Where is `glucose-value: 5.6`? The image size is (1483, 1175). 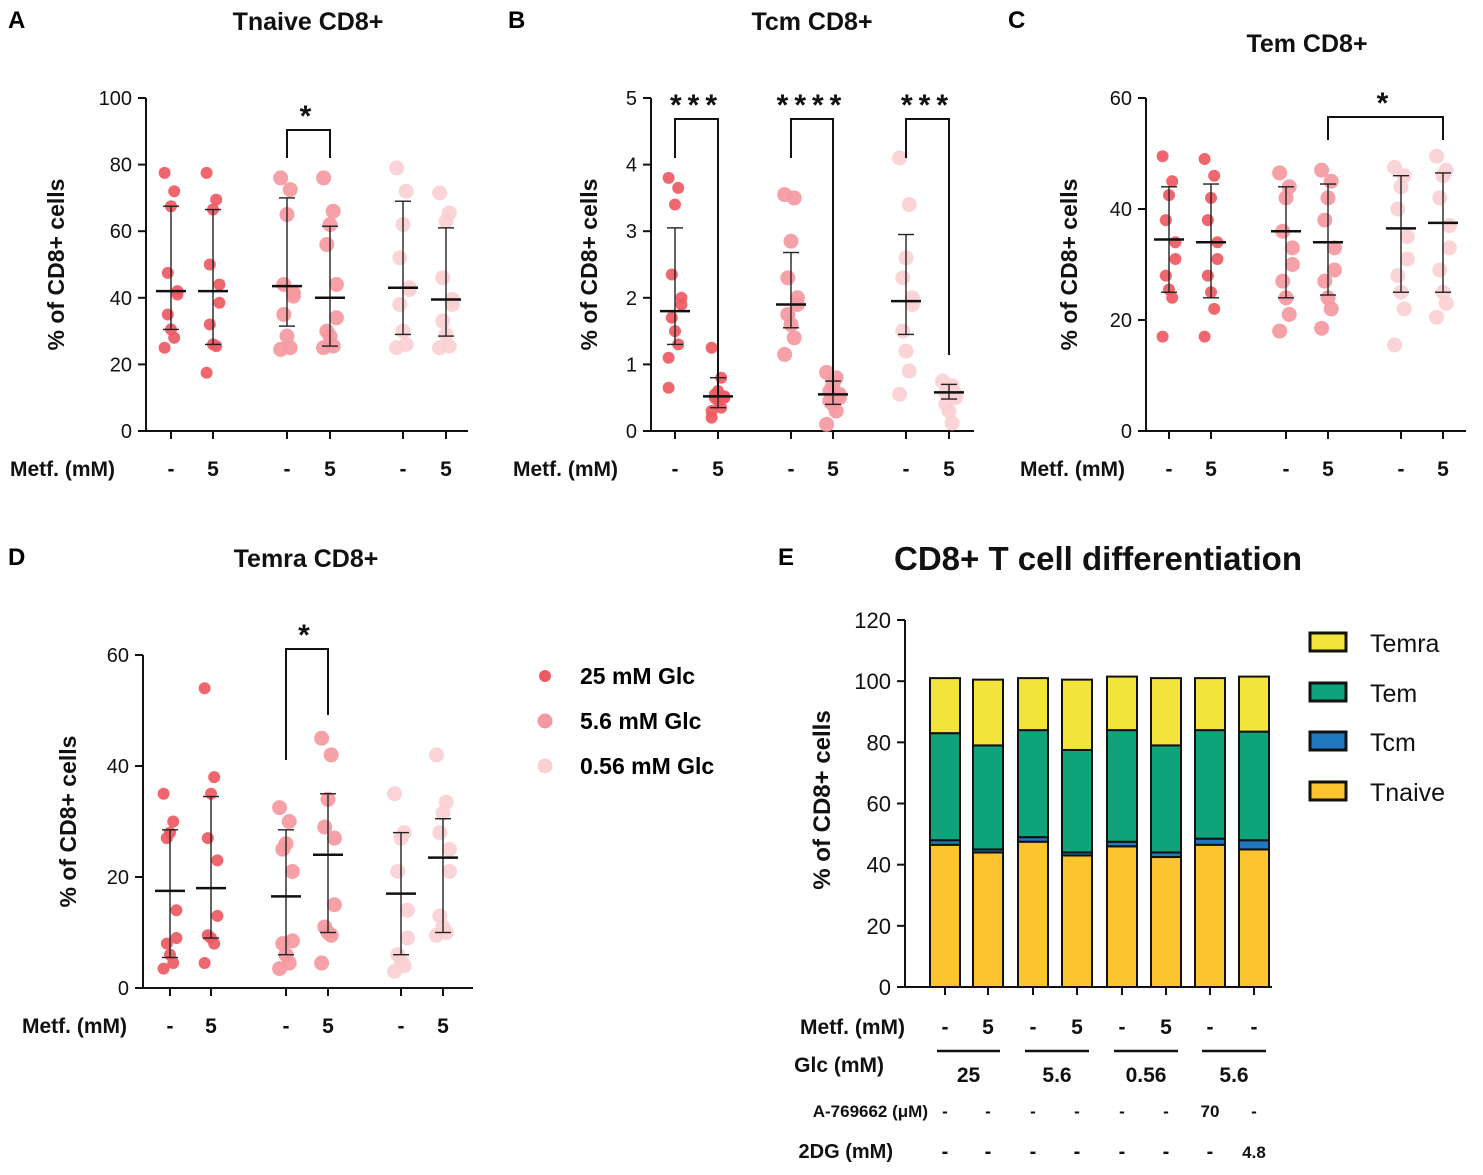 glucose-value: 5.6 is located at coordinates (1233, 1075).